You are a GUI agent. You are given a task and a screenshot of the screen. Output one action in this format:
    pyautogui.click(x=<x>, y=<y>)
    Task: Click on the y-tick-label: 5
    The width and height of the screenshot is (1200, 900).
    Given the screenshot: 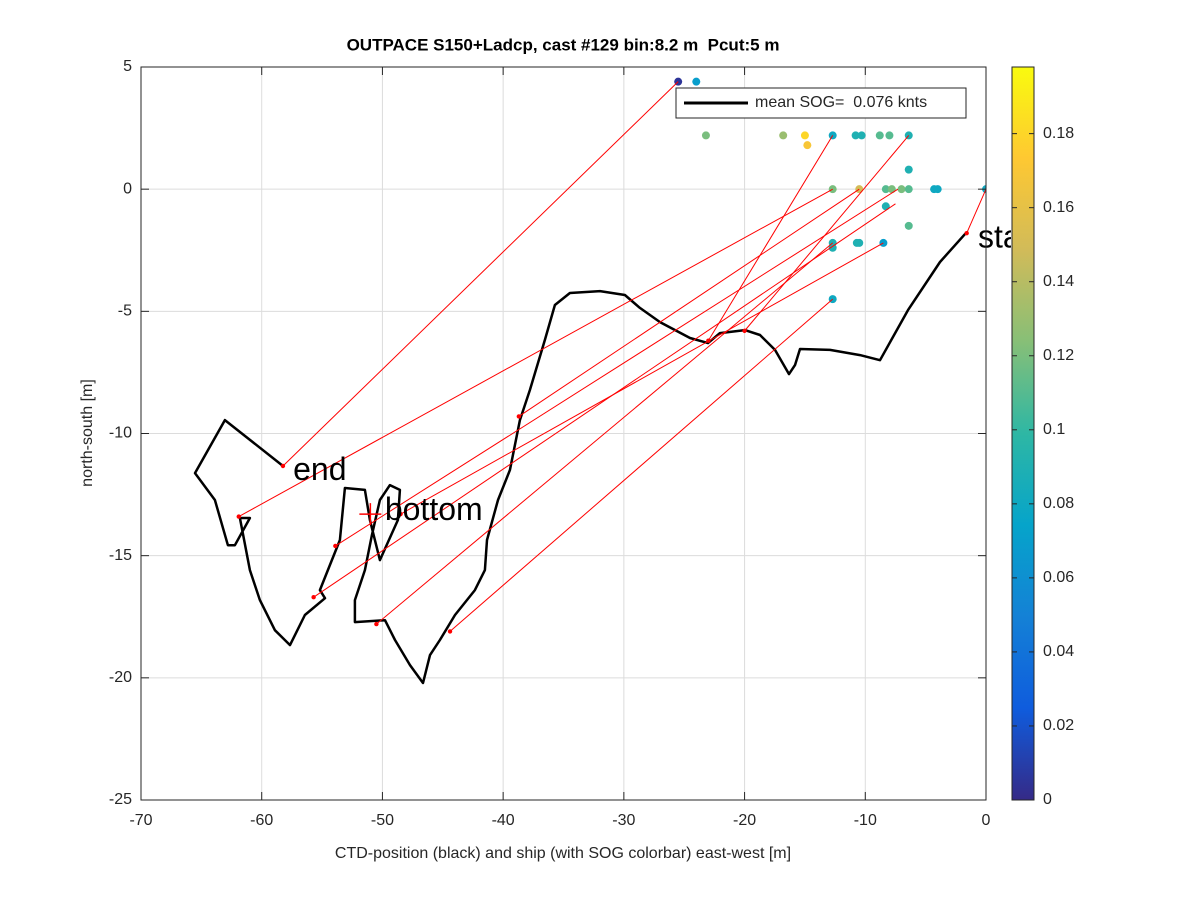 What is the action you would take?
    pyautogui.click(x=127, y=66)
    